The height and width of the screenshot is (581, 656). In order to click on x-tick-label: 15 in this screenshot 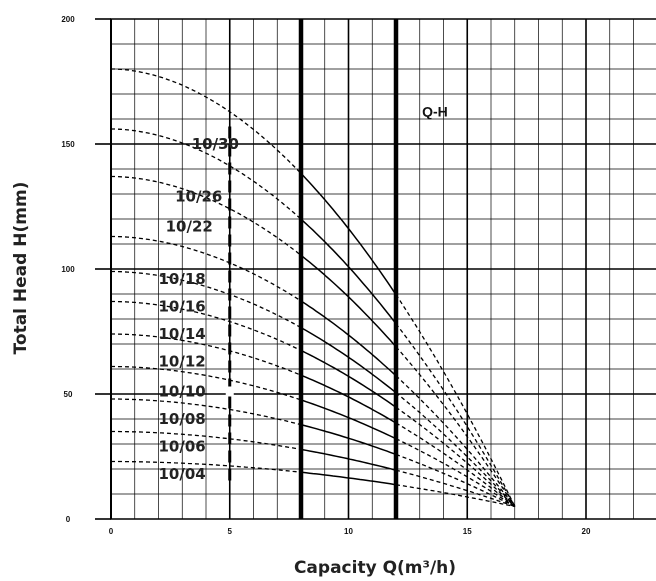, I will do `click(467, 531)`.